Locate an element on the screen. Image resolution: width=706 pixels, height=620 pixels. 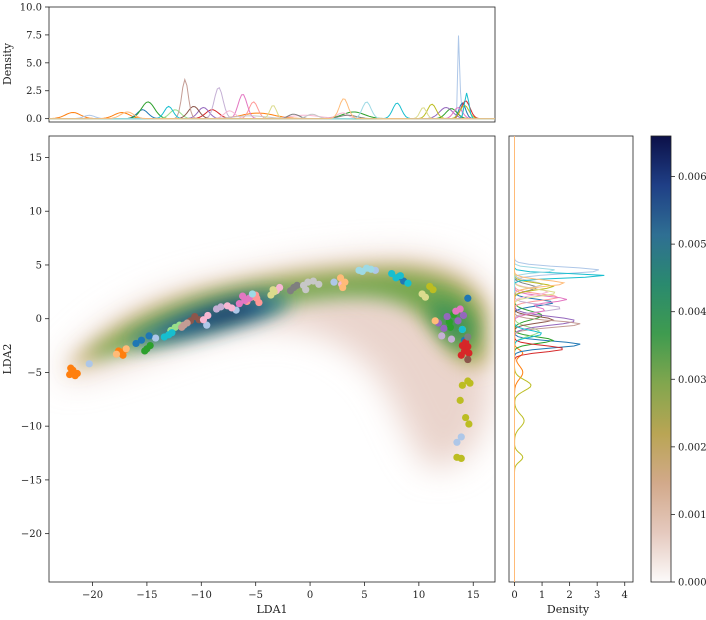
top-marginal-plot: 0.0 2.5 5.0 7.5 10.0 Density is located at coordinates (248, 64).